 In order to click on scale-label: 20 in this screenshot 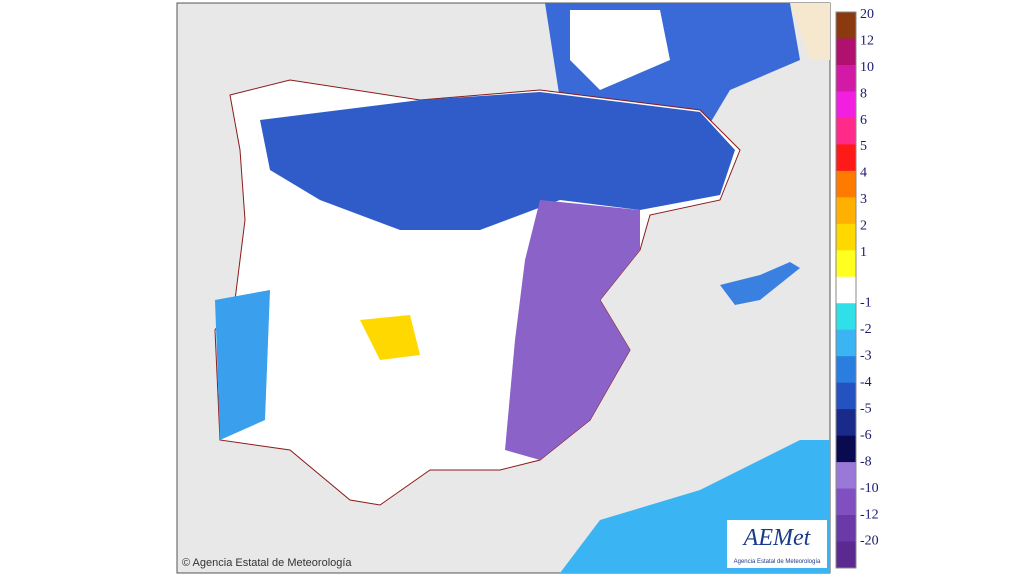, I will do `click(867, 14)`.